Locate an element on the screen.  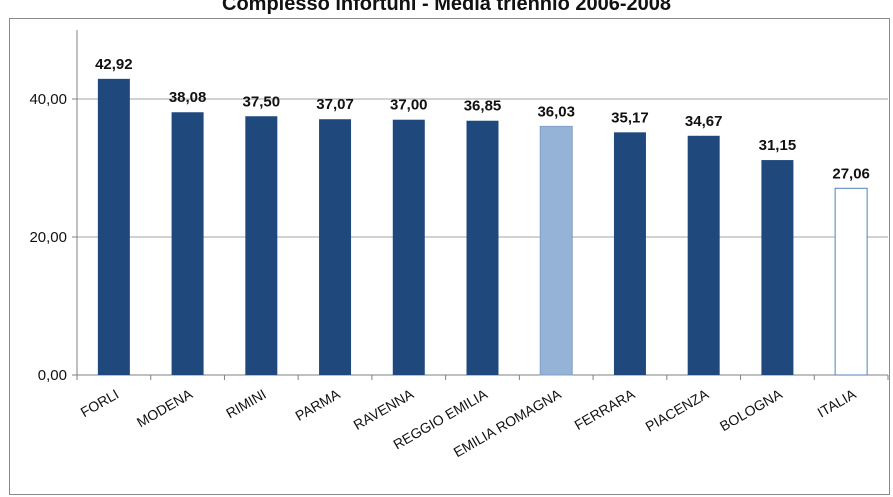
bar-reggio-emilia is located at coordinates (482, 247).